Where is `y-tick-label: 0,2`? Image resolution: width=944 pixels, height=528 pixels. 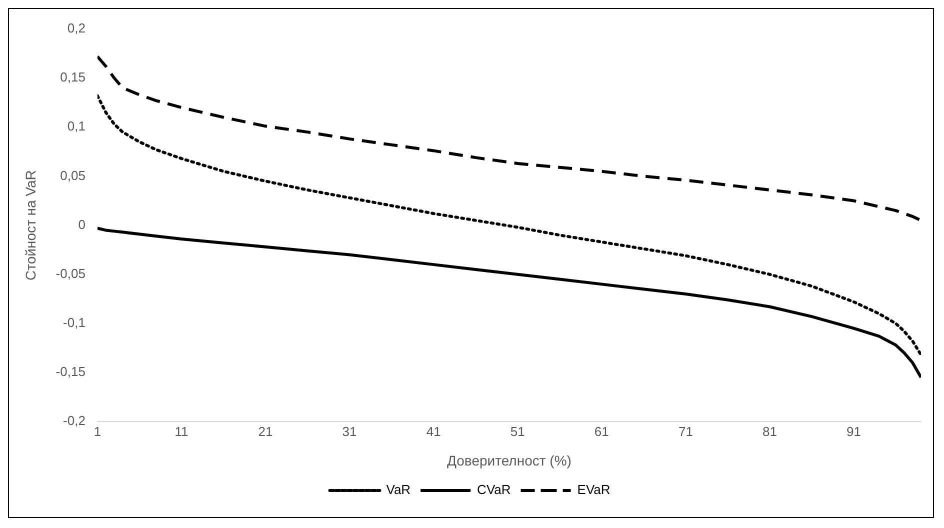
y-tick-label: 0,2 is located at coordinates (76, 28).